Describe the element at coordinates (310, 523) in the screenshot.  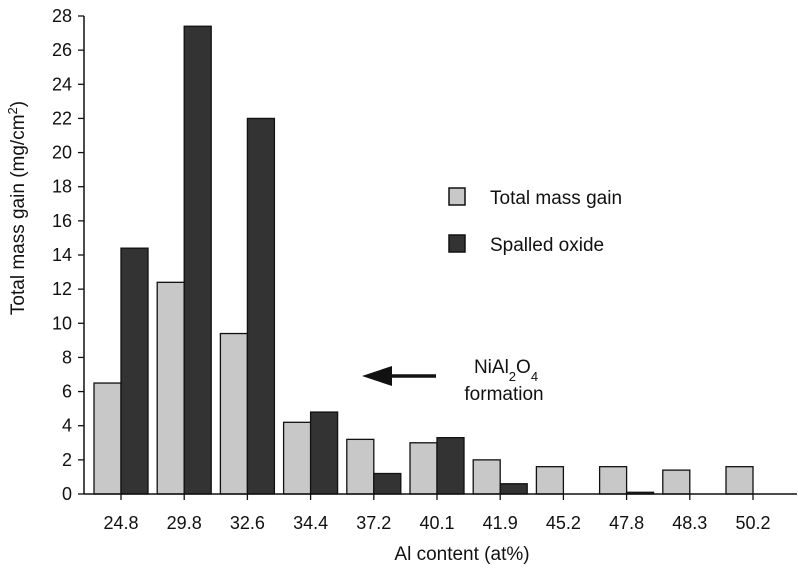
I see `x-tick-label: 34.4` at that location.